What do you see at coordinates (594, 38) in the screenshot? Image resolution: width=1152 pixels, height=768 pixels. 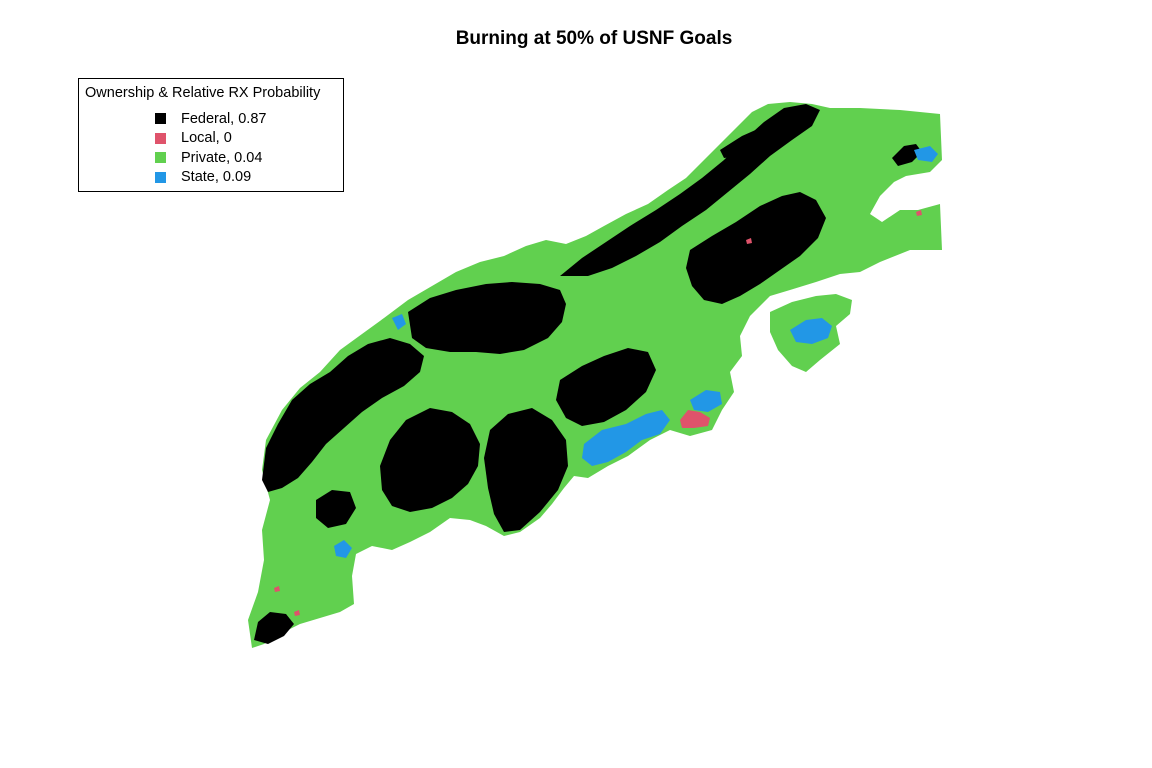 I see `map-title: Burning at 50% of USNF Goals` at bounding box center [594, 38].